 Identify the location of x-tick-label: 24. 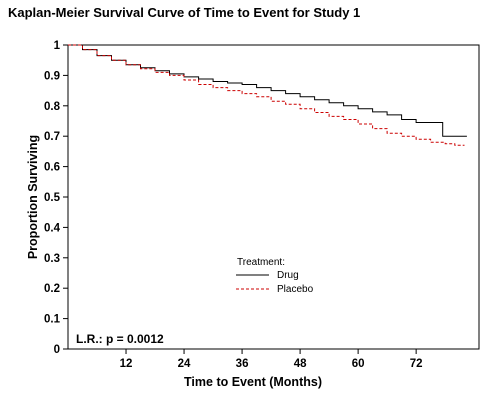
(184, 364).